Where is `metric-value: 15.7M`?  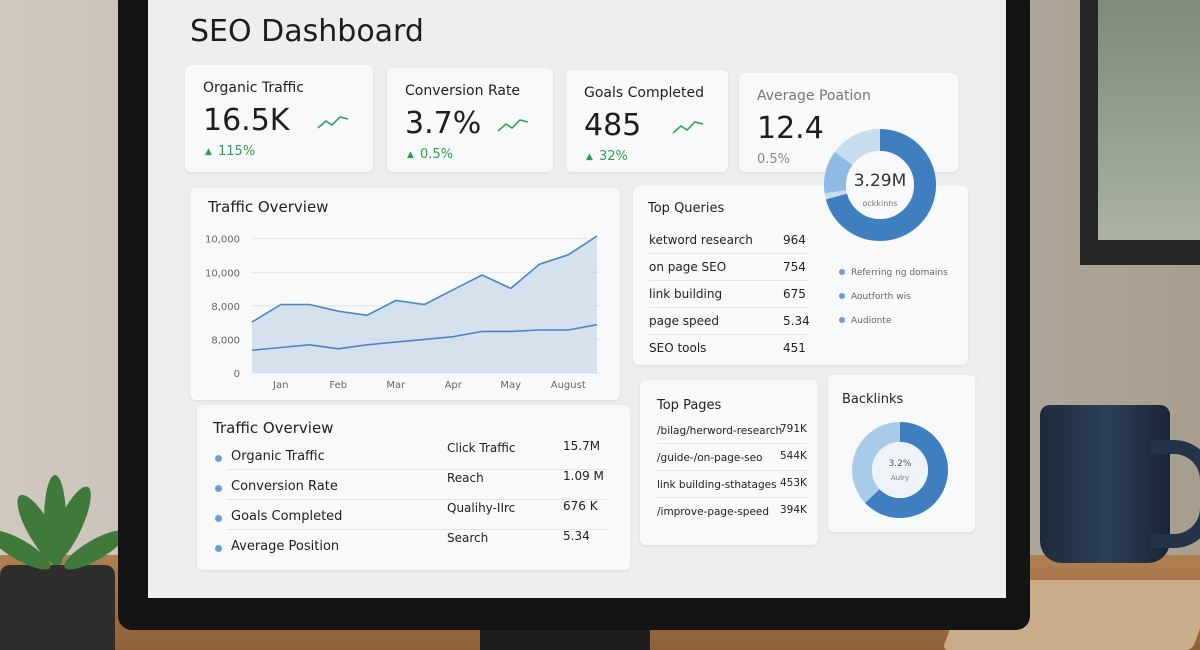 metric-value: 15.7M is located at coordinates (582, 446).